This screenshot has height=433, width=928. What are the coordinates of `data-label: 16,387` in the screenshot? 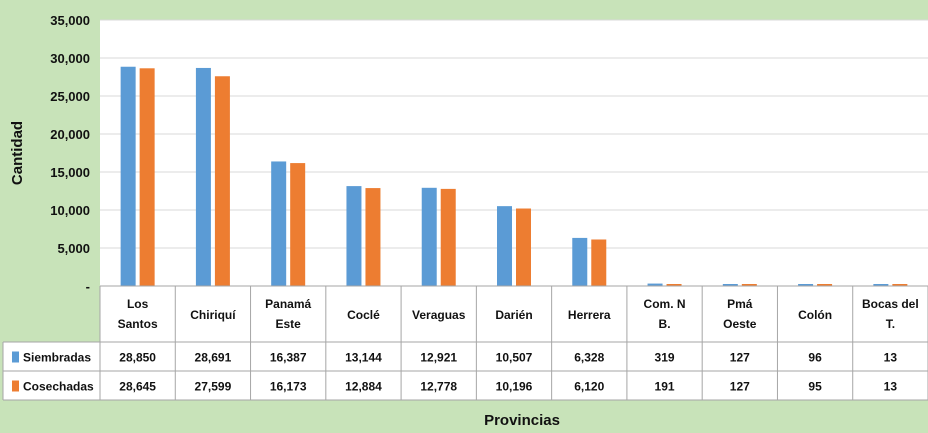 It's located at (288, 358).